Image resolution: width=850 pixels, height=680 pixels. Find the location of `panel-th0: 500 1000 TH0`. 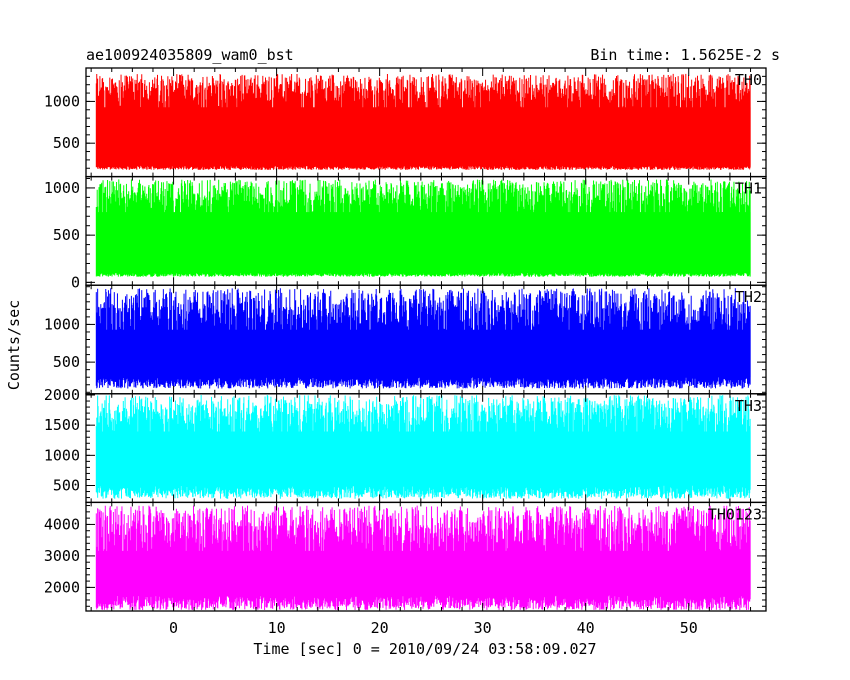

panel-th0: 500 1000 TH0 is located at coordinates (405, 122).